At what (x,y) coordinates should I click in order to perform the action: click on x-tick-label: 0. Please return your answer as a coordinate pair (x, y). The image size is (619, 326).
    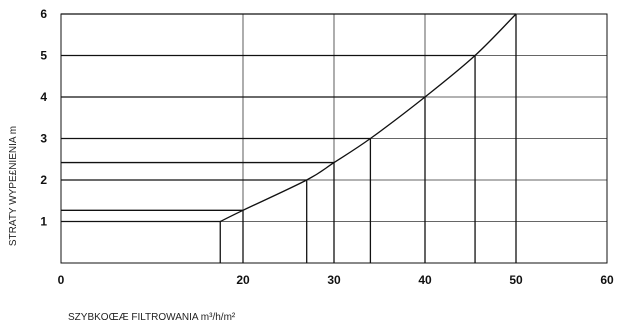
    Looking at the image, I should click on (61, 280).